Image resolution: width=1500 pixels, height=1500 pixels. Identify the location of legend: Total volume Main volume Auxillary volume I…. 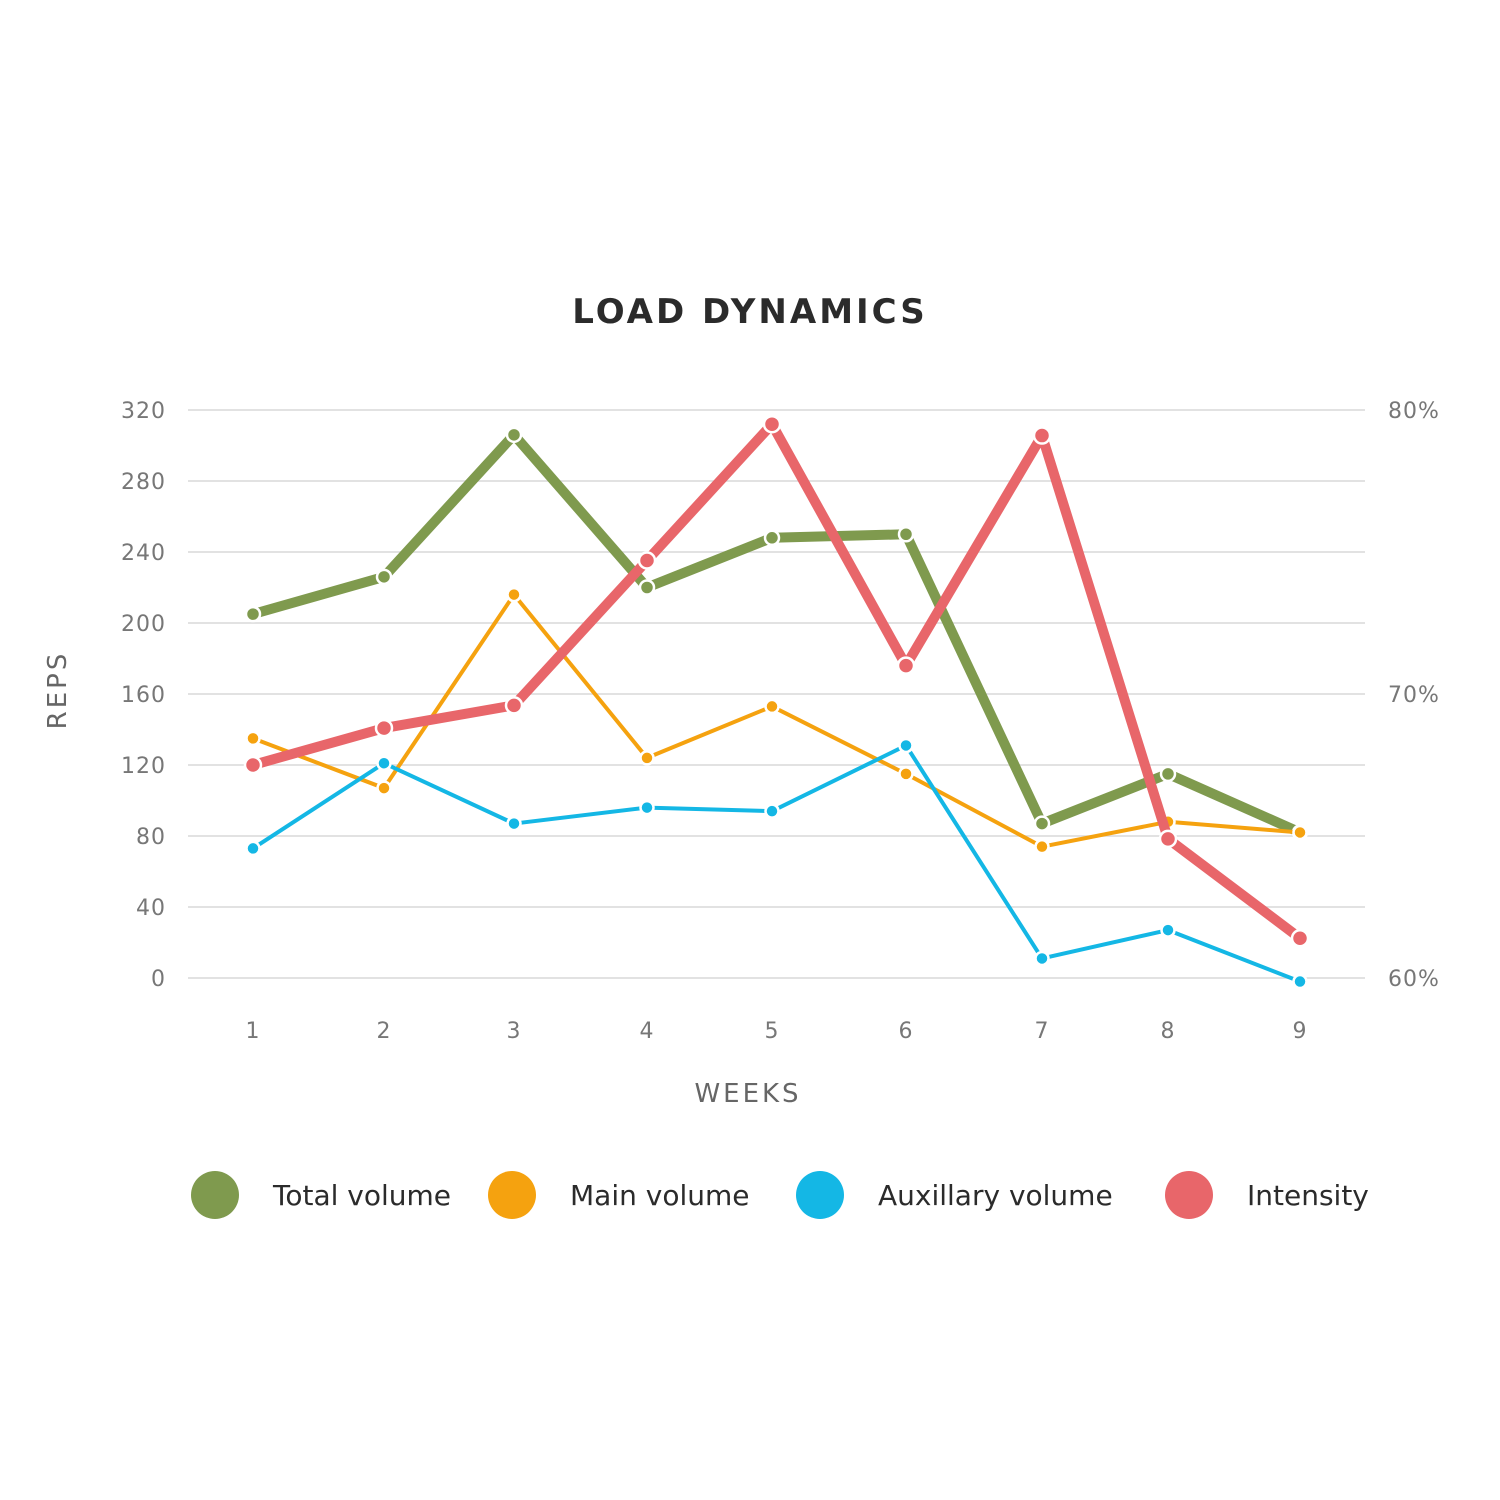
(780, 1195).